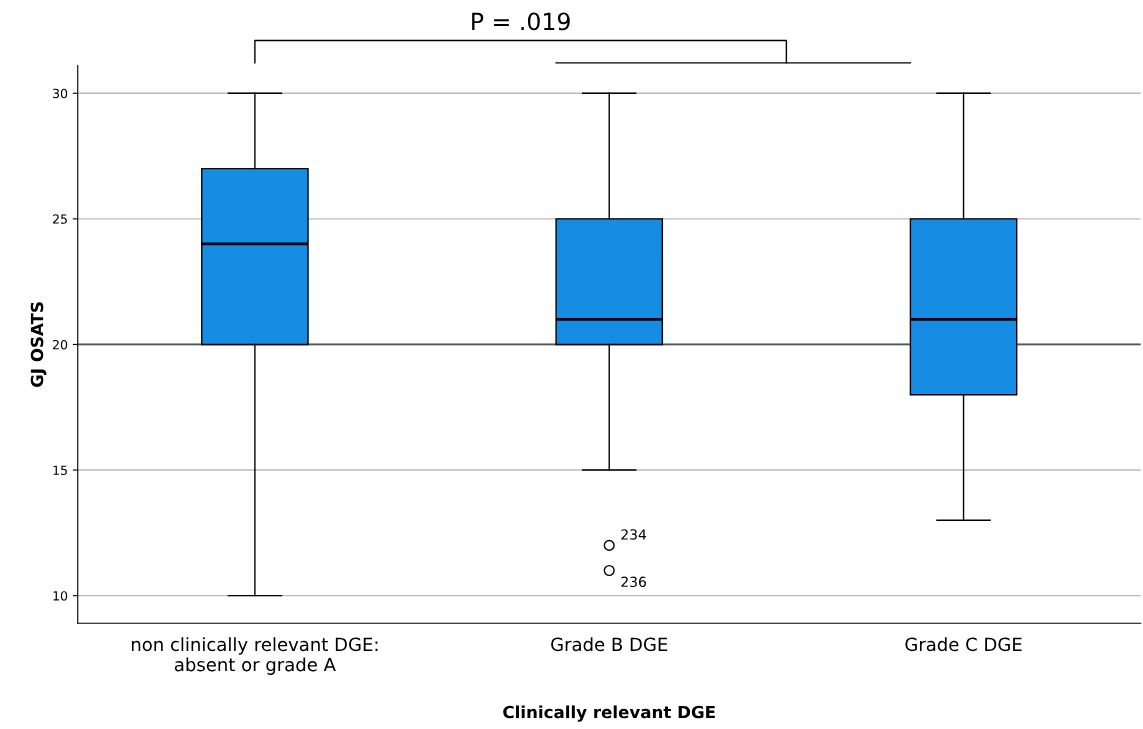 This screenshot has height=729, width=1143. Describe the element at coordinates (60, 596) in the screenshot. I see `y-tick-label: 10` at that location.